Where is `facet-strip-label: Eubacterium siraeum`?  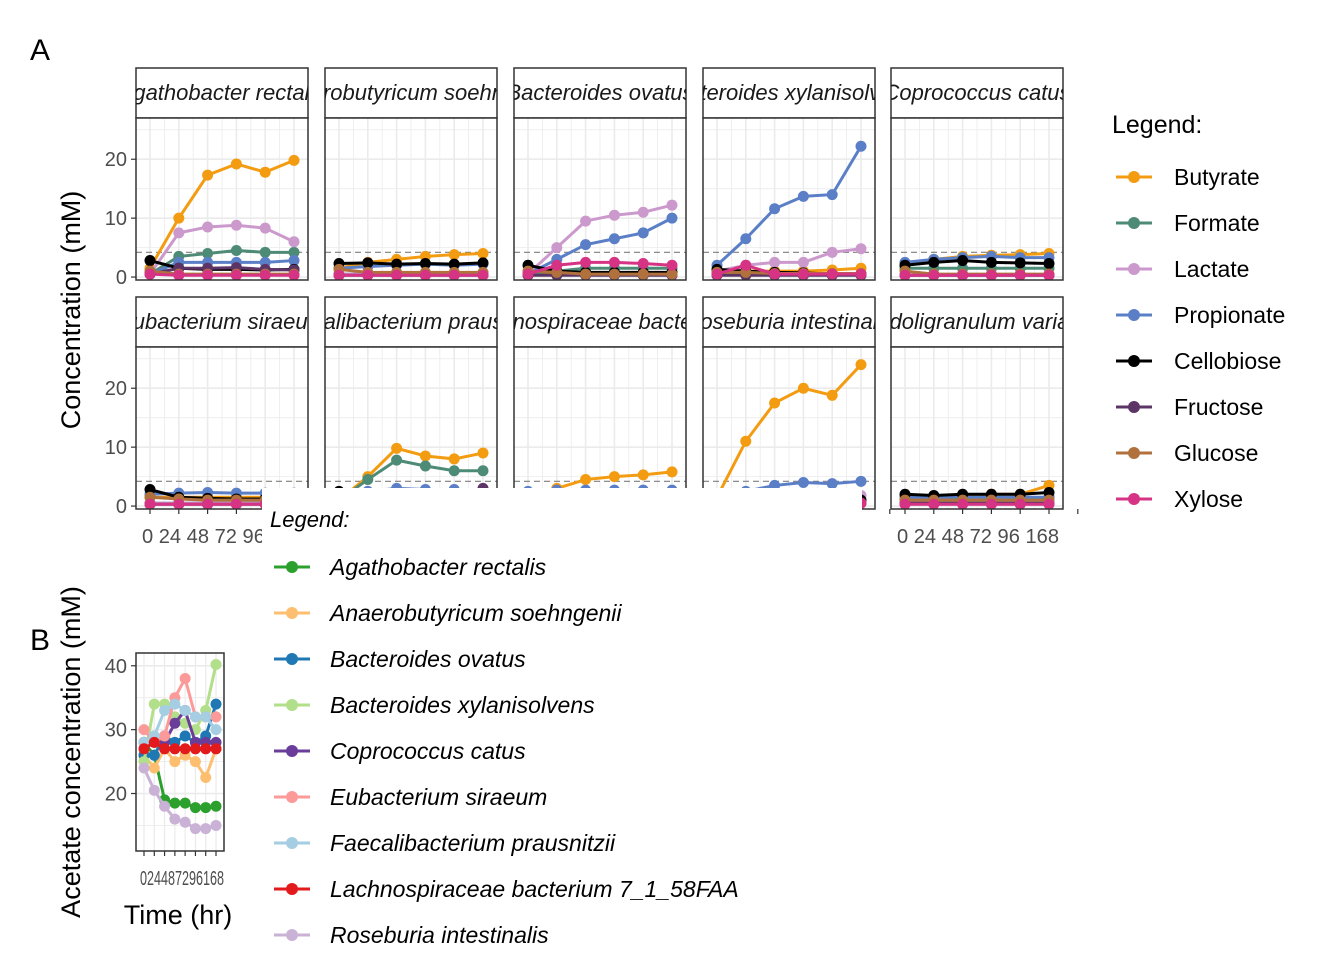 facet-strip-label: Eubacterium siraeum is located at coordinates (222, 321).